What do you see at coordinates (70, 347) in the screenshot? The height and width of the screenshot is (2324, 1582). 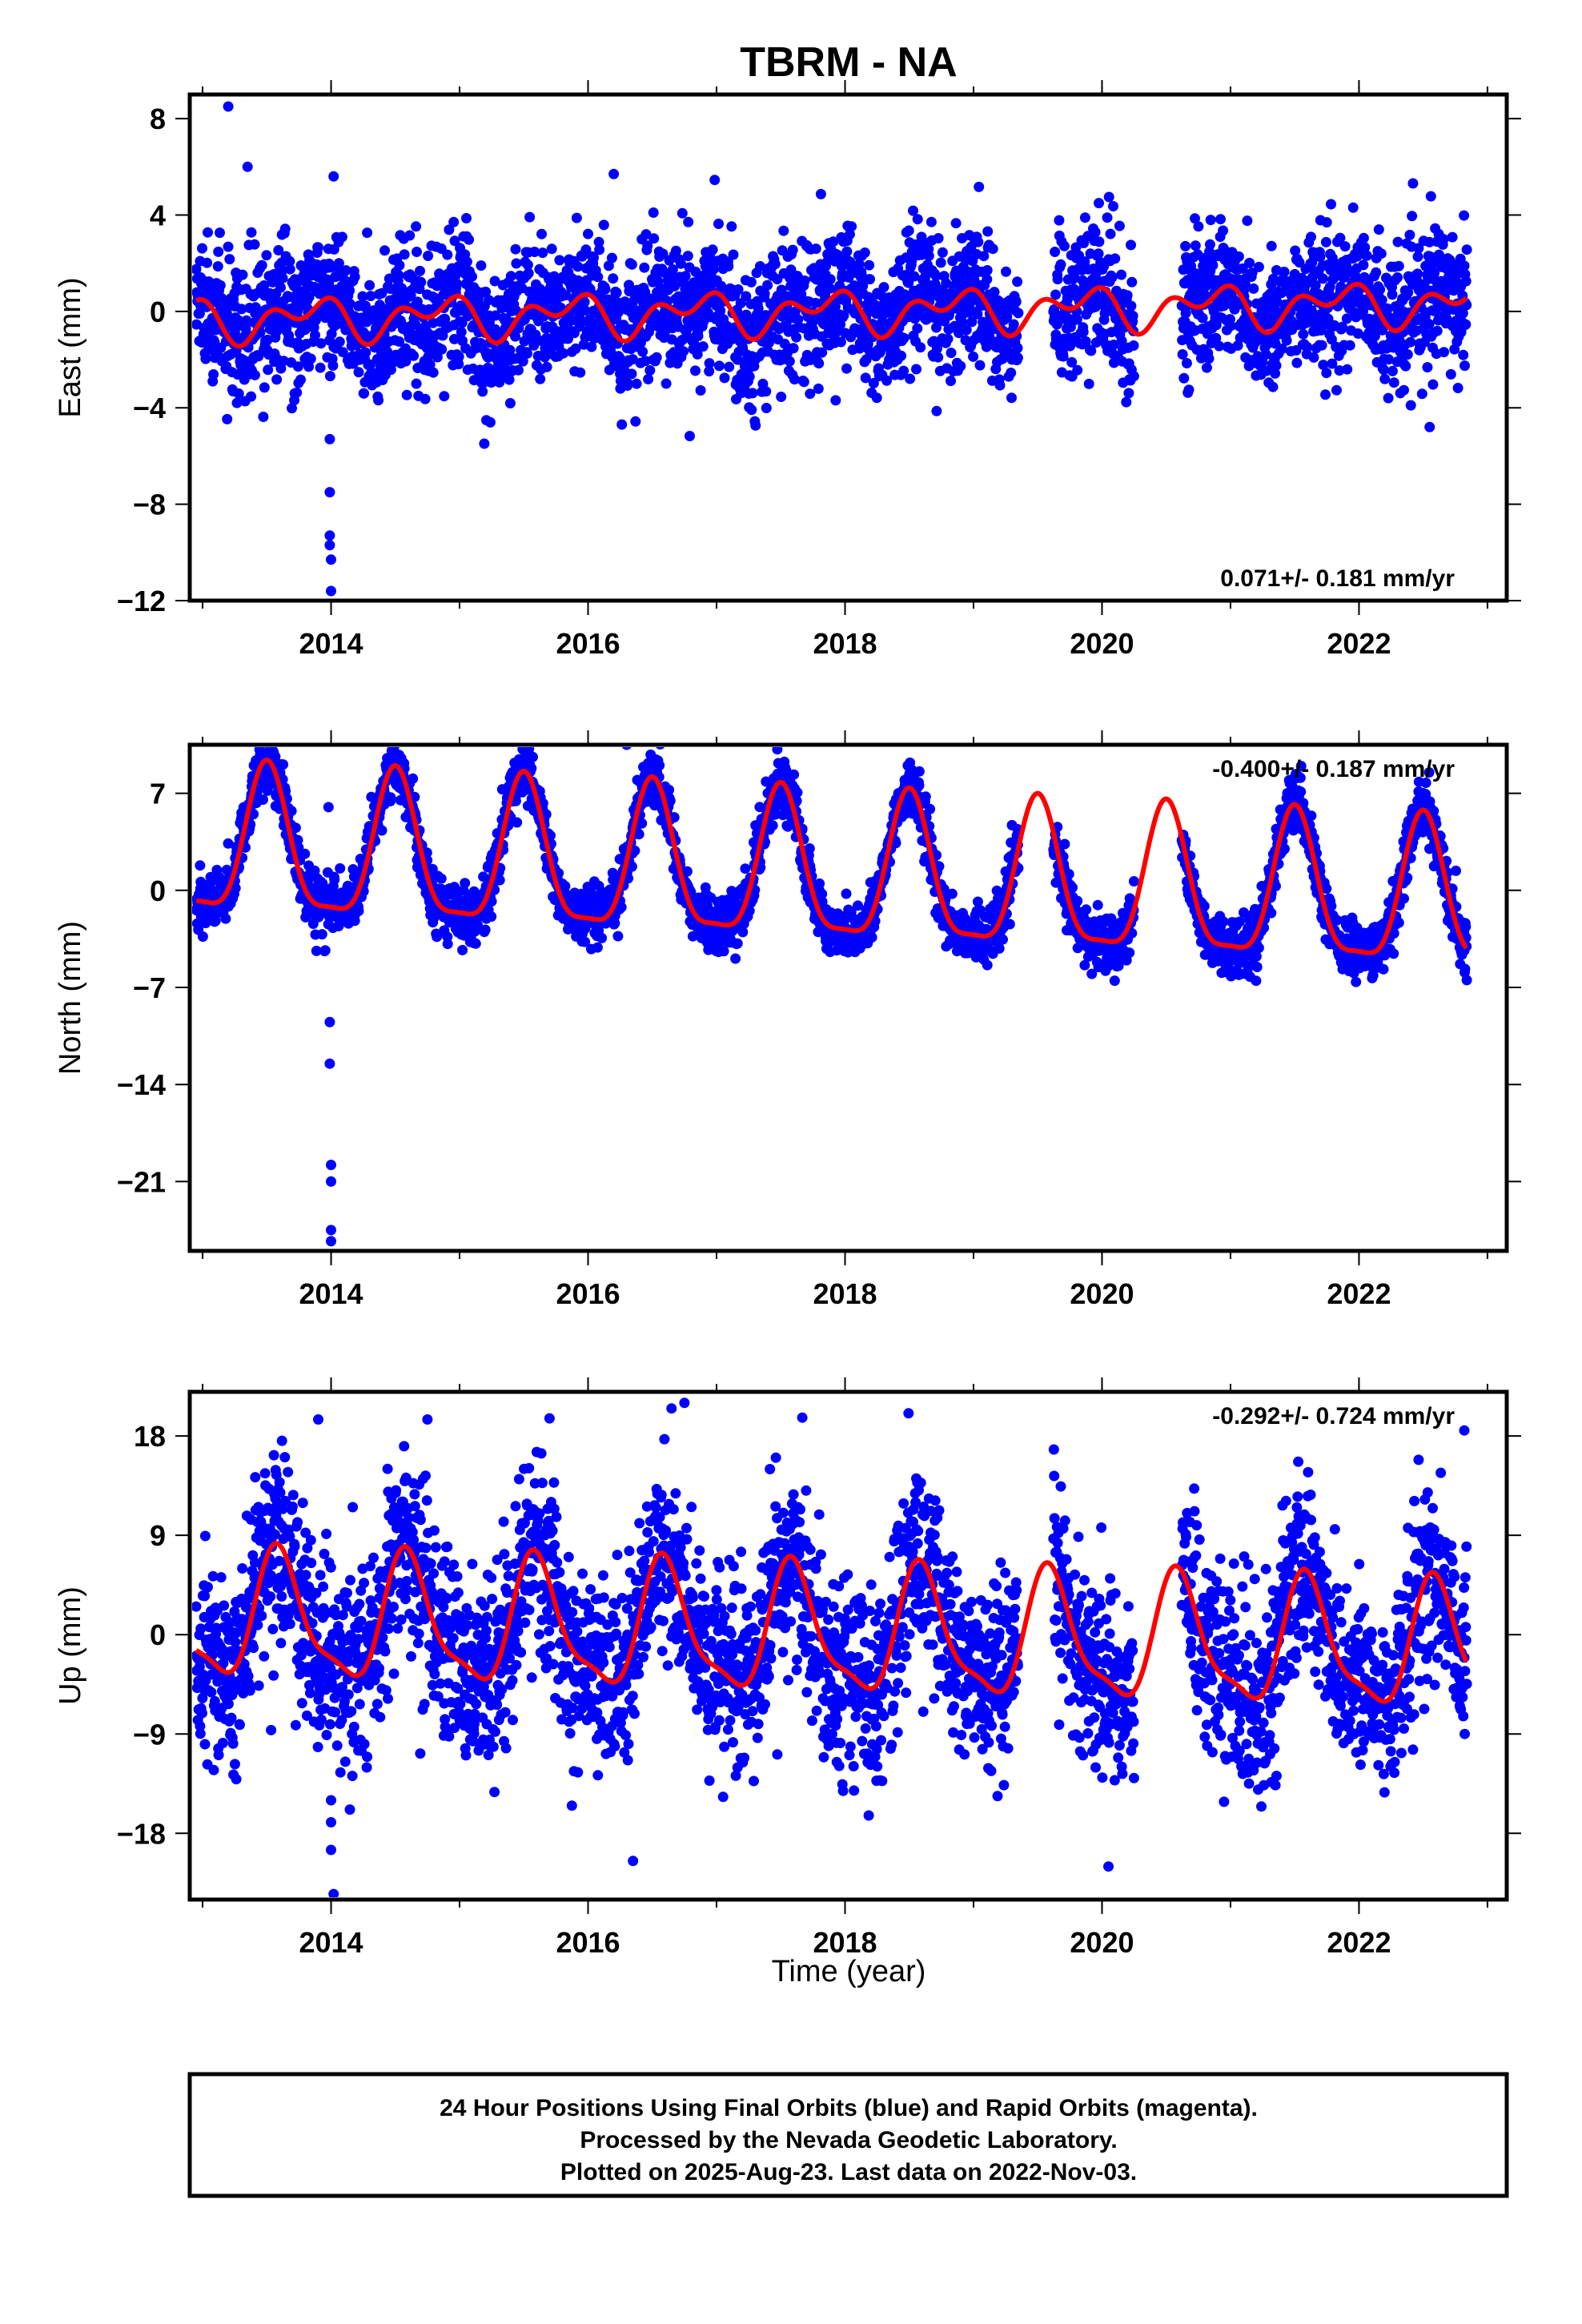 I see `y-axis-label: East (mm)` at bounding box center [70, 347].